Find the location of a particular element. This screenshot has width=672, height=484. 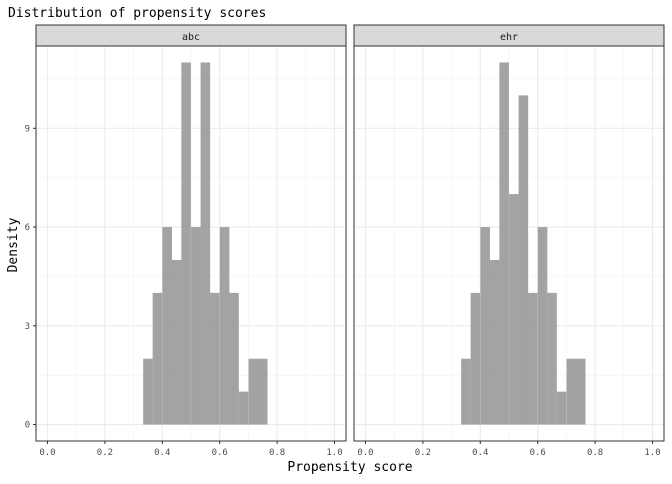

facet-strip-label: abc is located at coordinates (191, 37).